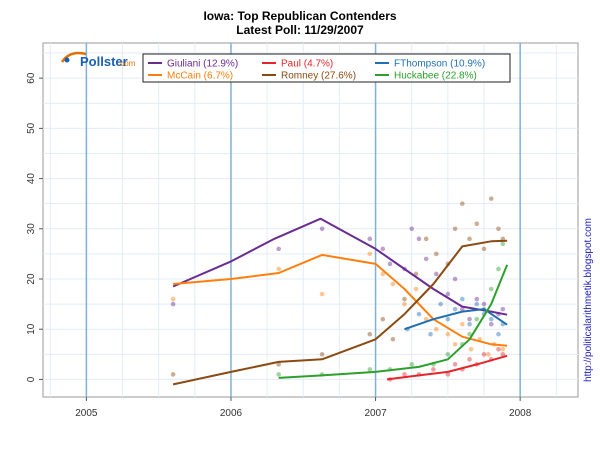  Describe the element at coordinates (104, 61) in the screenshot. I see `logo-name: Pollster` at that location.